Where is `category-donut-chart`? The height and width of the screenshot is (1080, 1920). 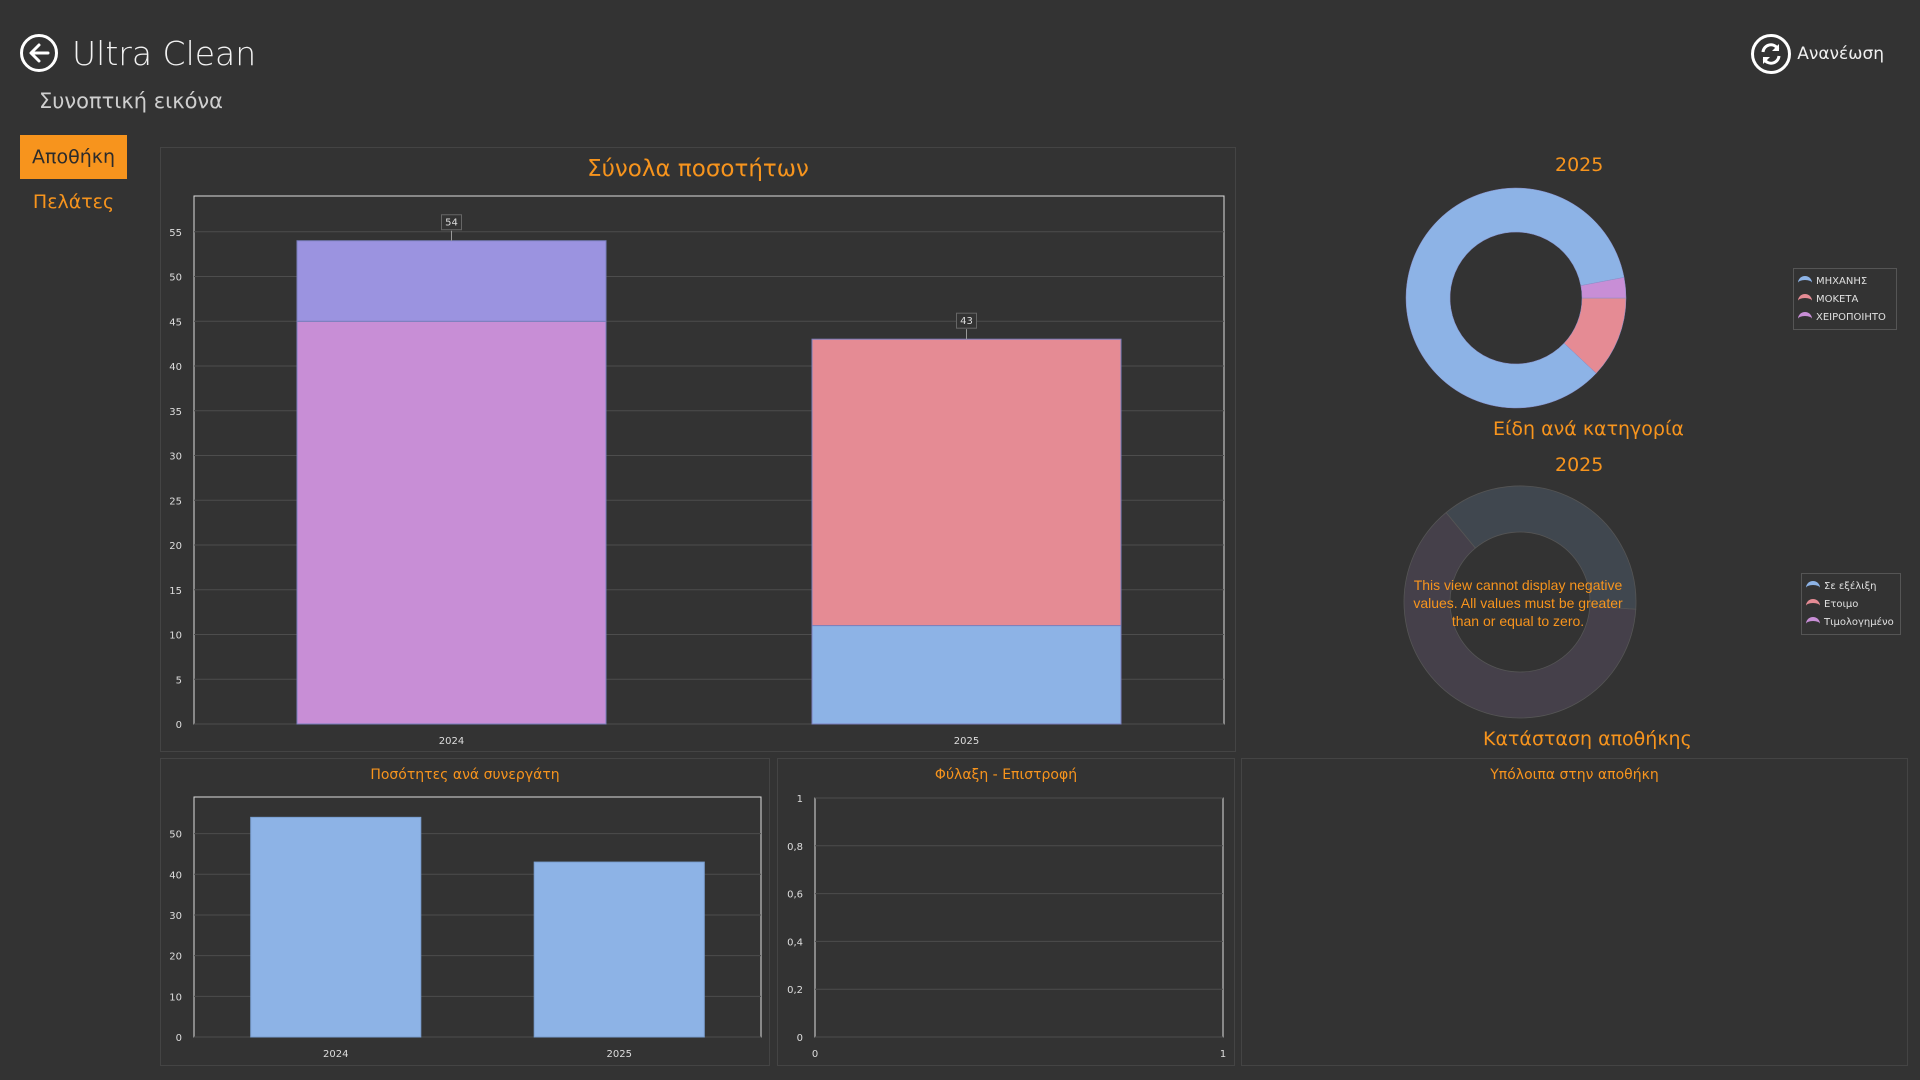
category-donut-chart is located at coordinates (1516, 298).